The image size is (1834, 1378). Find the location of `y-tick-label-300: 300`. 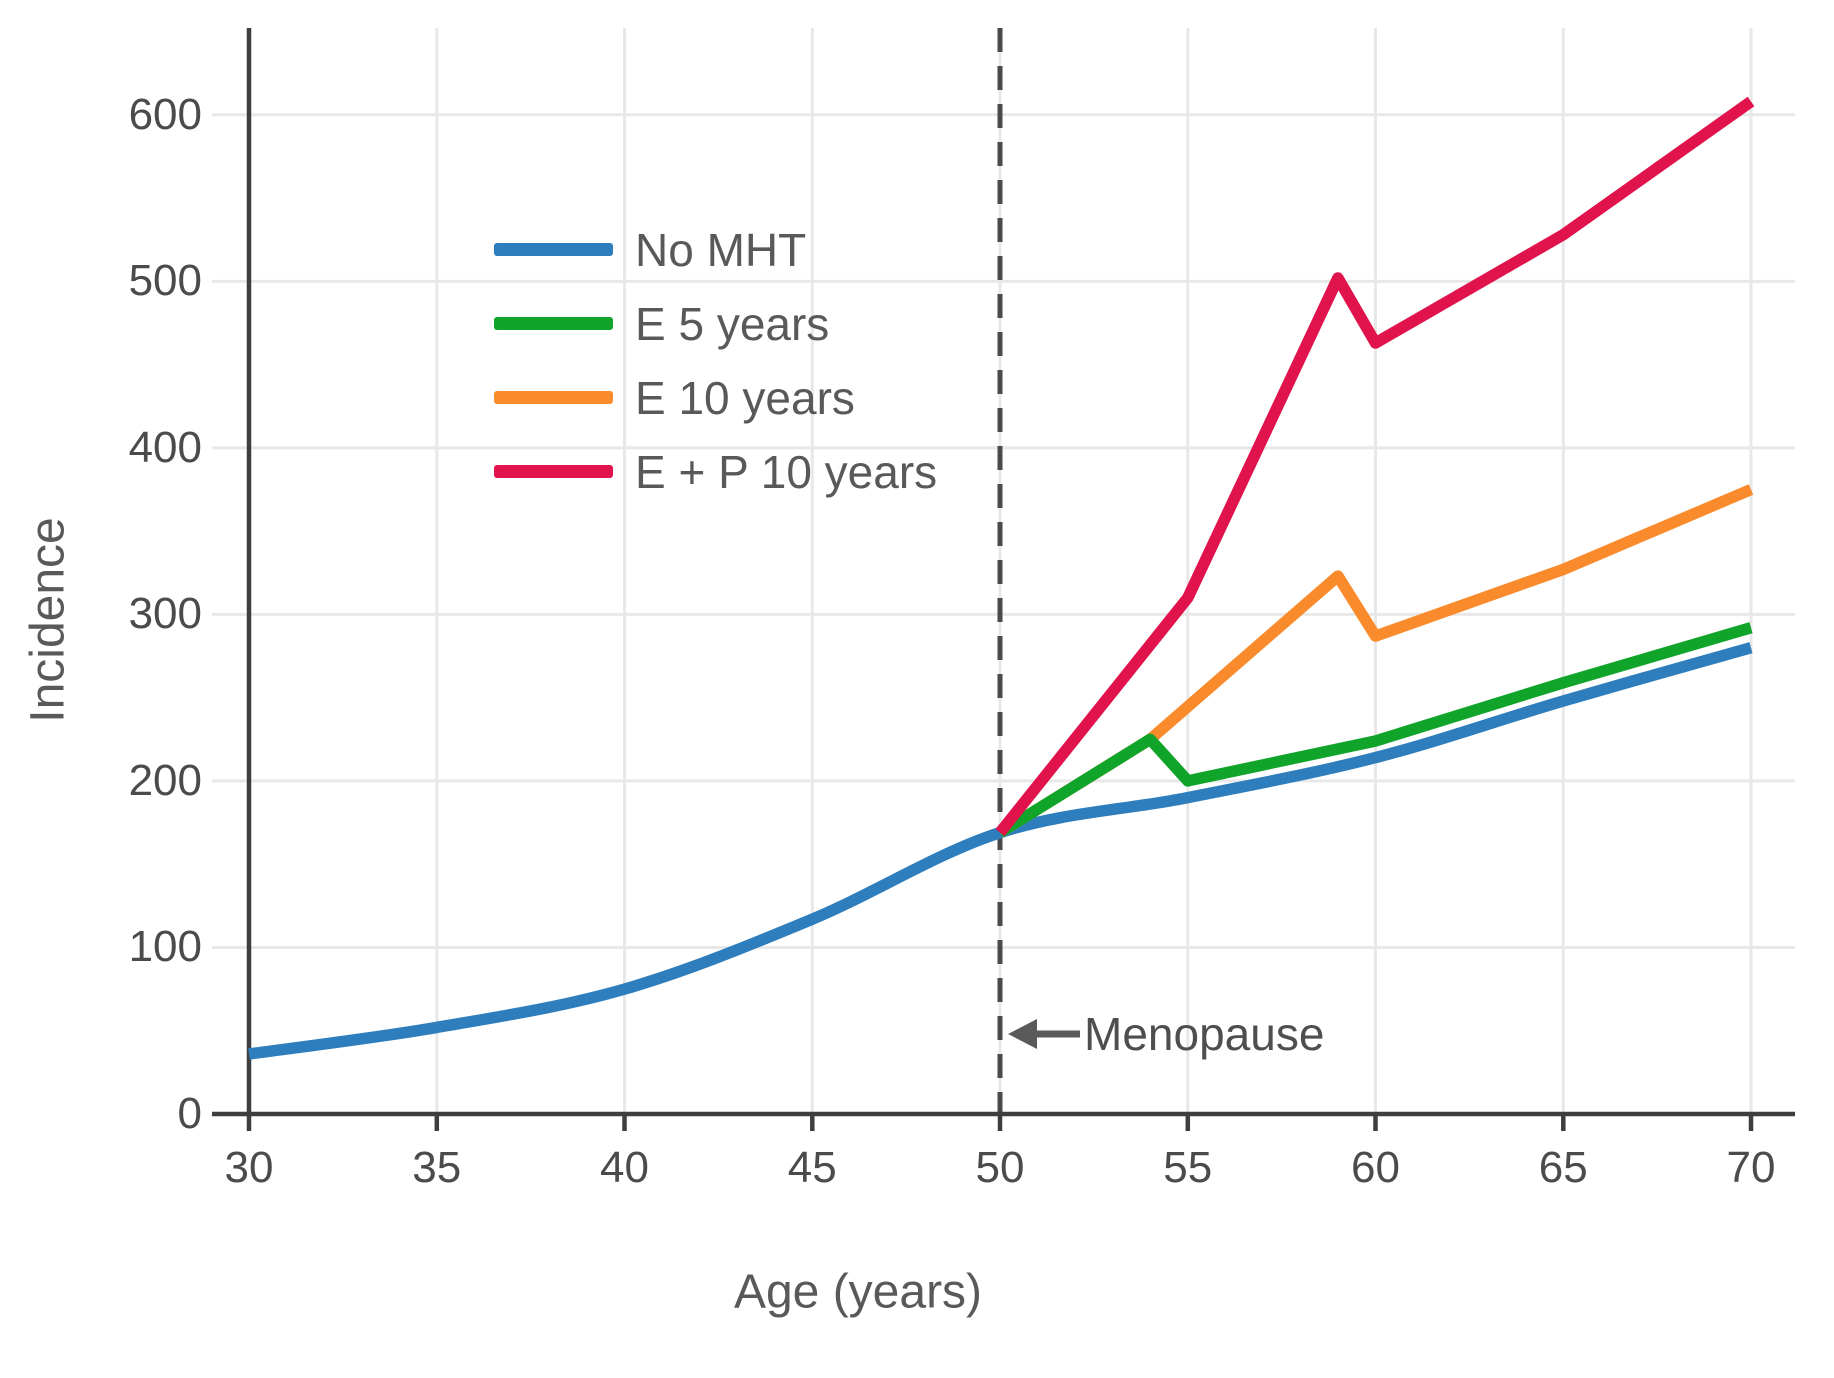

y-tick-label-300: 300 is located at coordinates (165, 614).